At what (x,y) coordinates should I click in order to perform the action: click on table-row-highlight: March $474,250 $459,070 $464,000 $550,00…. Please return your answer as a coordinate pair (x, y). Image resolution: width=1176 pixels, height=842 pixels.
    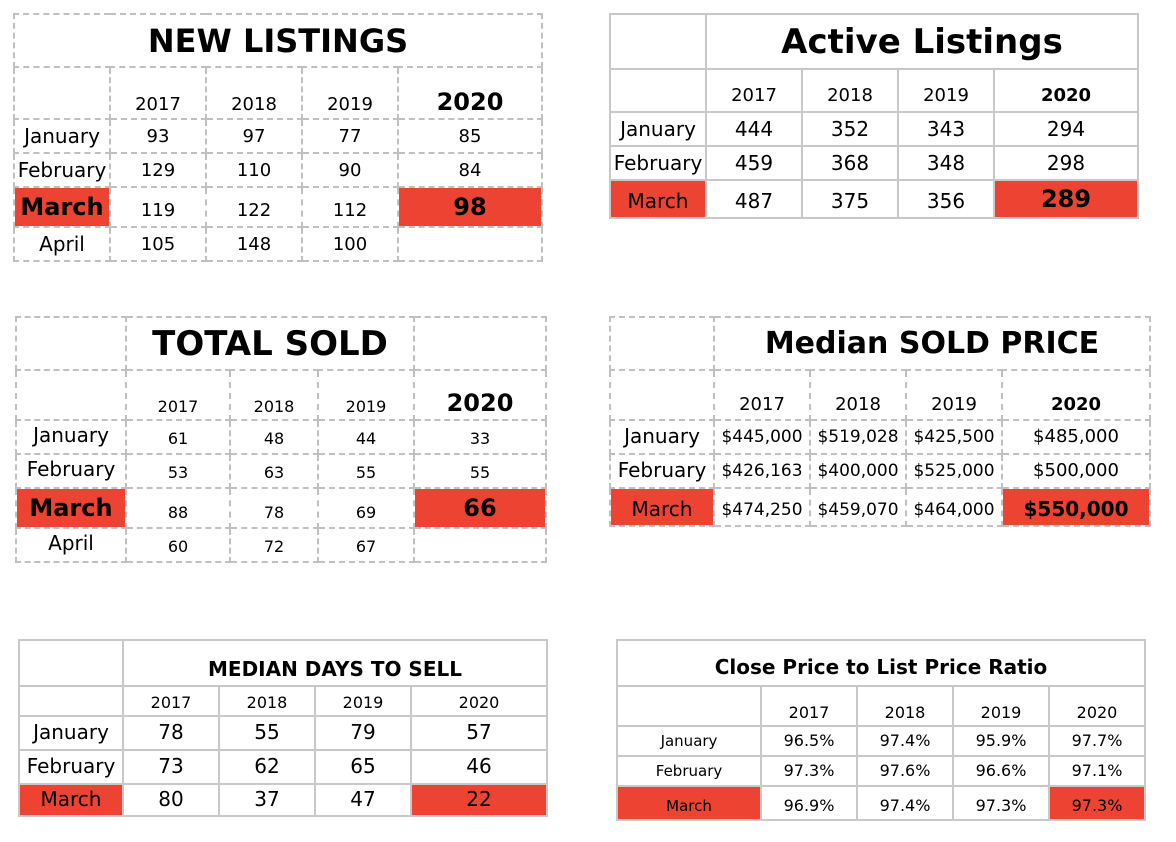
    Looking at the image, I should click on (880, 507).